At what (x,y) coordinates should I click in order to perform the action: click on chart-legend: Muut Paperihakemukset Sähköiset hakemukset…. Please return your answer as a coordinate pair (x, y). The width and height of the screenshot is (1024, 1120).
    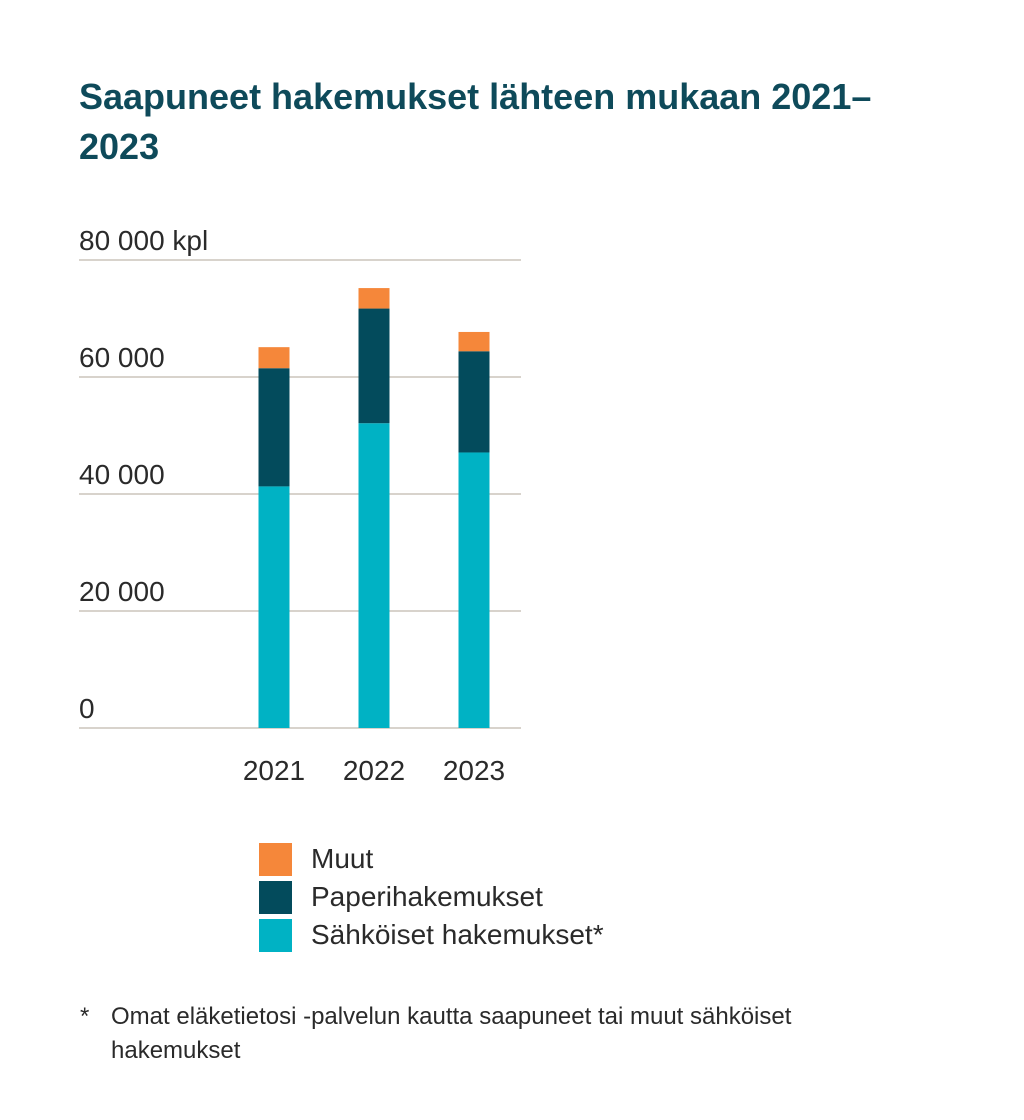
    Looking at the image, I should click on (431, 897).